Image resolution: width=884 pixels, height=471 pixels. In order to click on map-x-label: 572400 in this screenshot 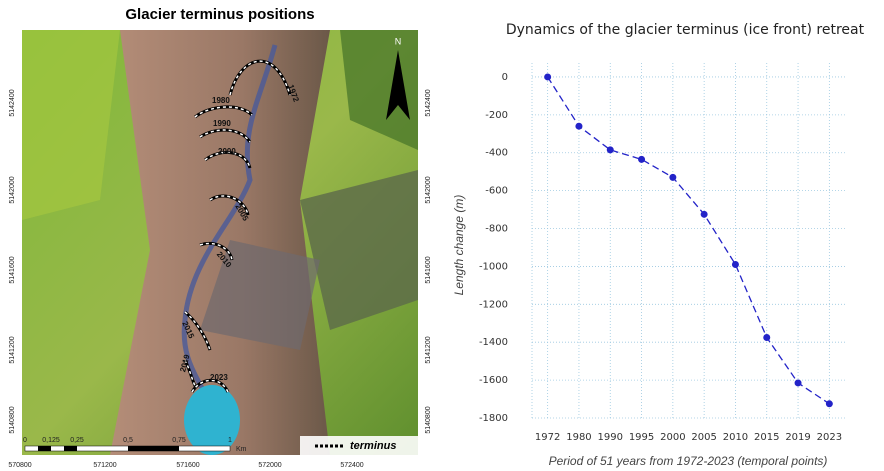, I will do `click(351, 465)`.